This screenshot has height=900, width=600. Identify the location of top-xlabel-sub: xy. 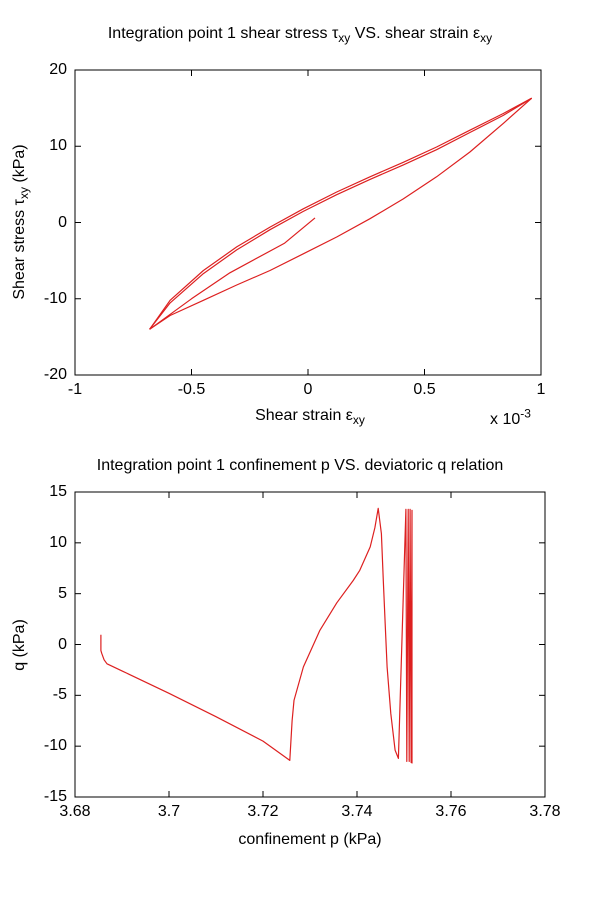
(358, 420).